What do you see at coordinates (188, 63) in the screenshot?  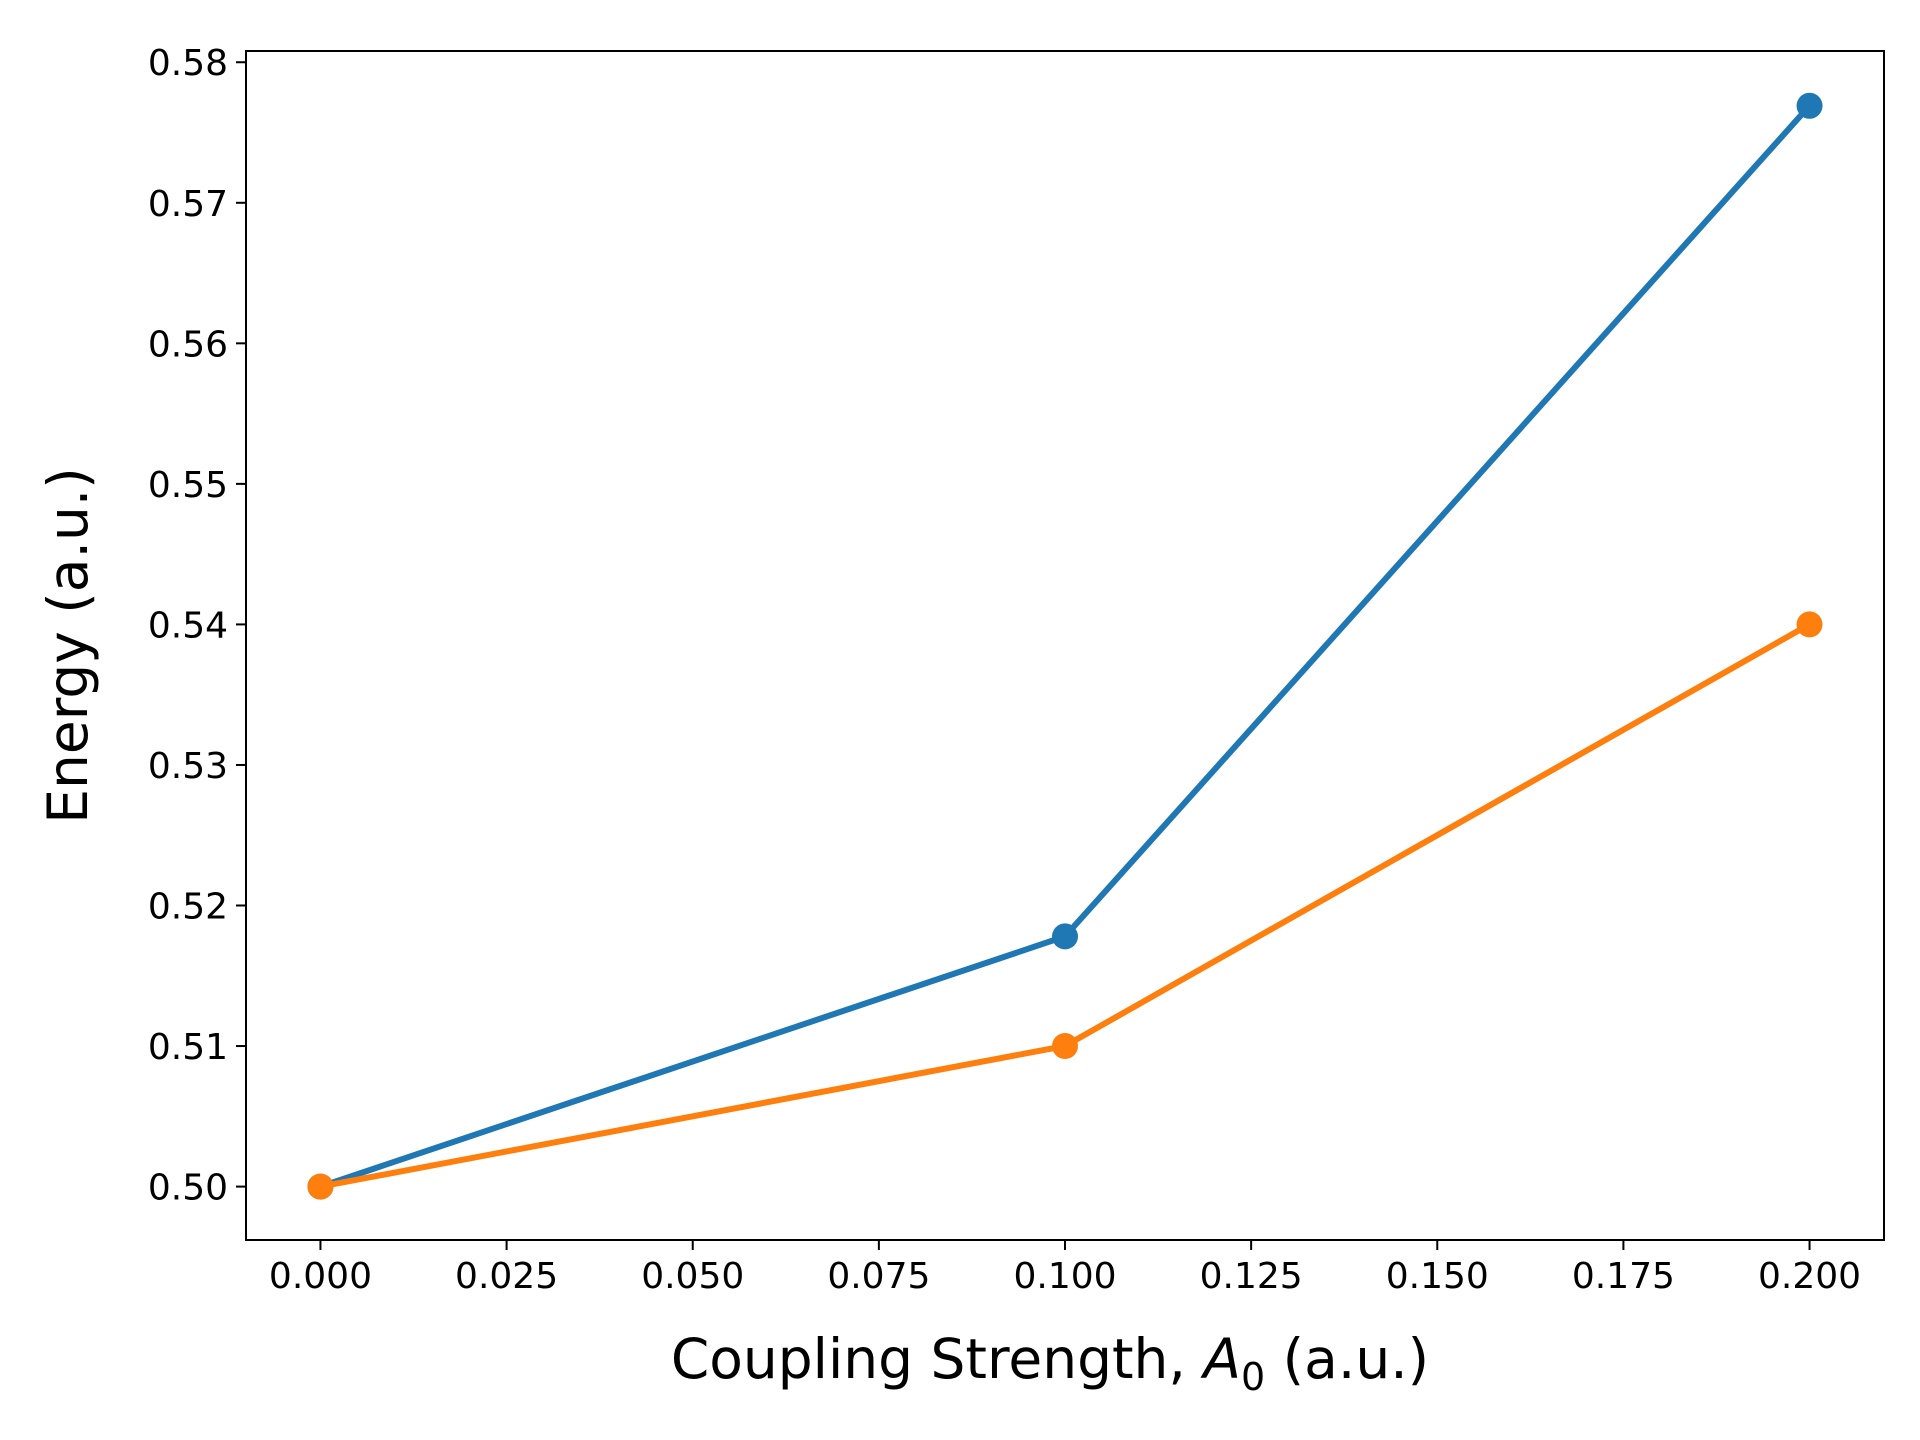 I see `y-tick-label: 0.58` at bounding box center [188, 63].